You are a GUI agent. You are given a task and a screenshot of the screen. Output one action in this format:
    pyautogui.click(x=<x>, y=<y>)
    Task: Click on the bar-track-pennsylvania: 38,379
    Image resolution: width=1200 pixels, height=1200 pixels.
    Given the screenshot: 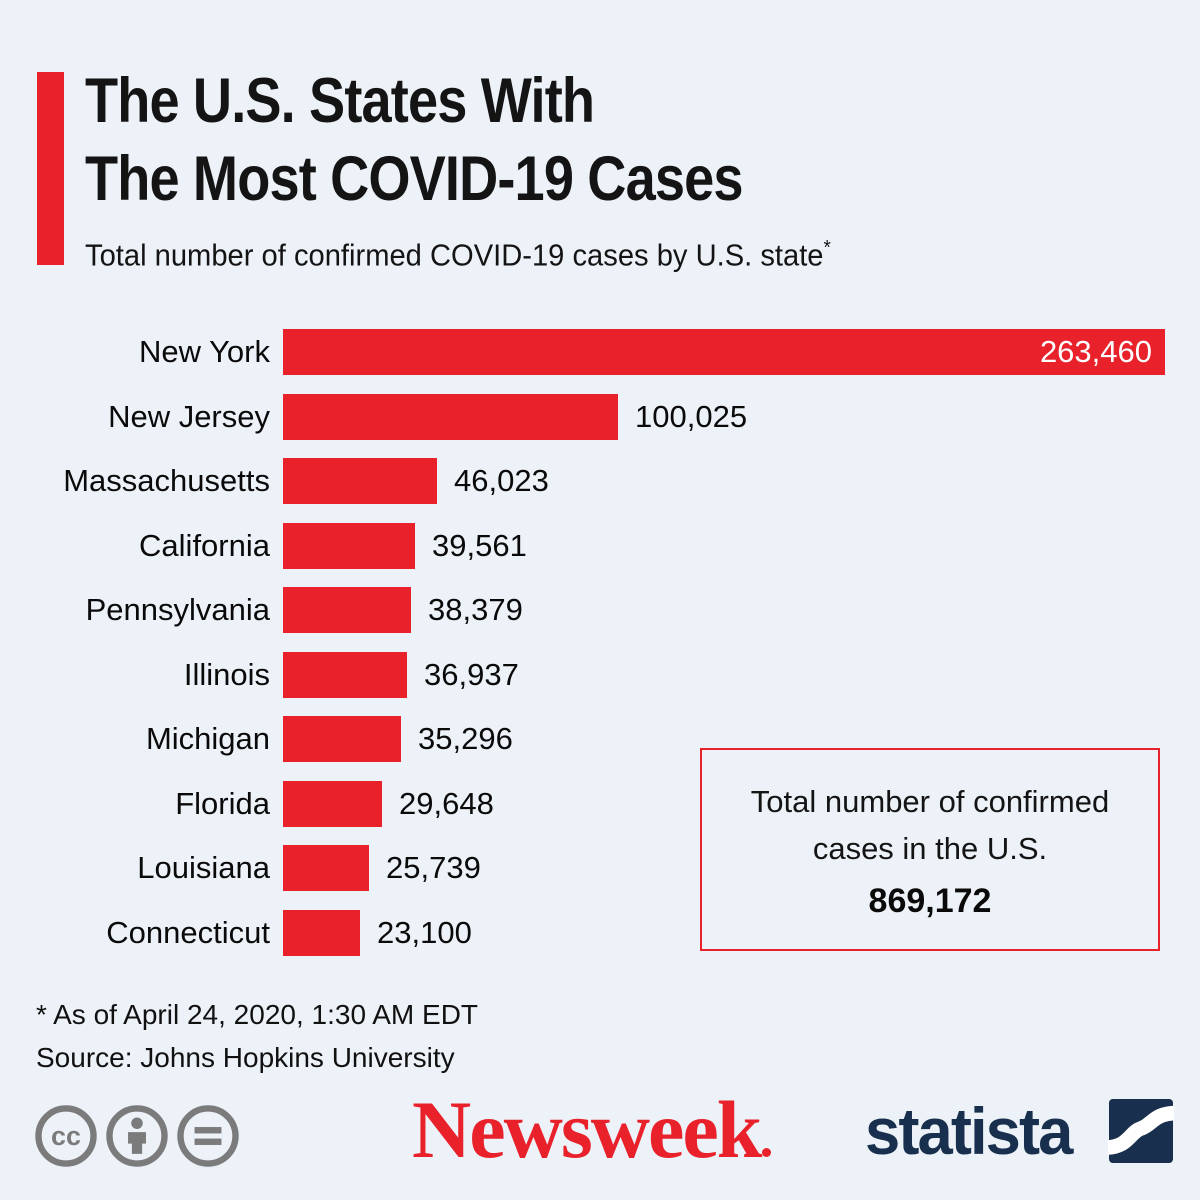 What is the action you would take?
    pyautogui.click(x=724, y=610)
    